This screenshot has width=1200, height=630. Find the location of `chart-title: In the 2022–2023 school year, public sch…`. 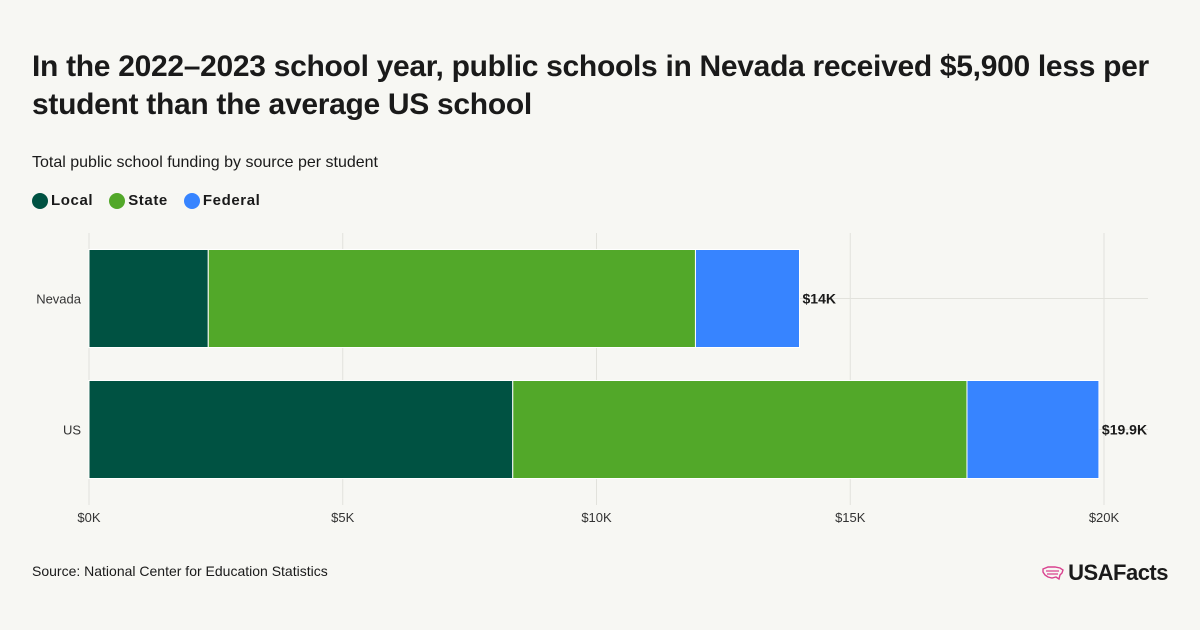

chart-title: In the 2022–2023 school year, public sch… is located at coordinates (590, 85).